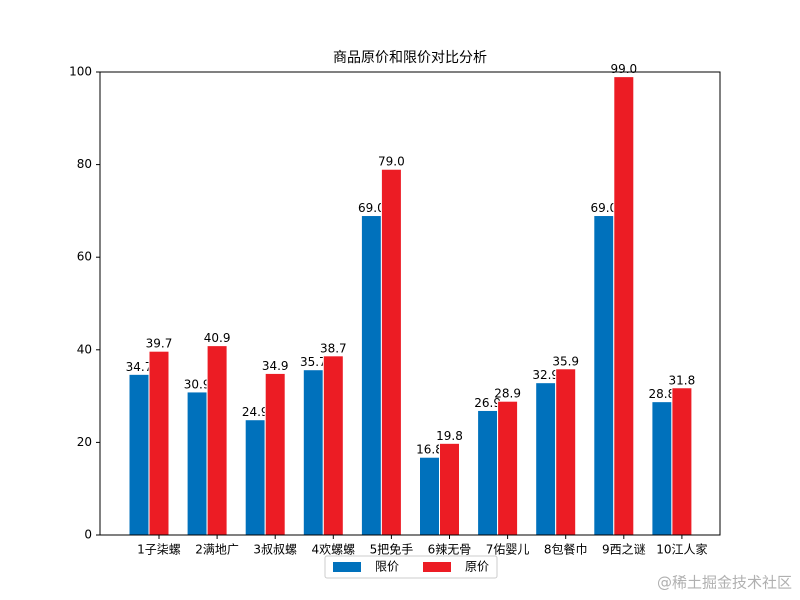  What do you see at coordinates (80, 72) in the screenshot?
I see `y-tick-label: 100` at bounding box center [80, 72].